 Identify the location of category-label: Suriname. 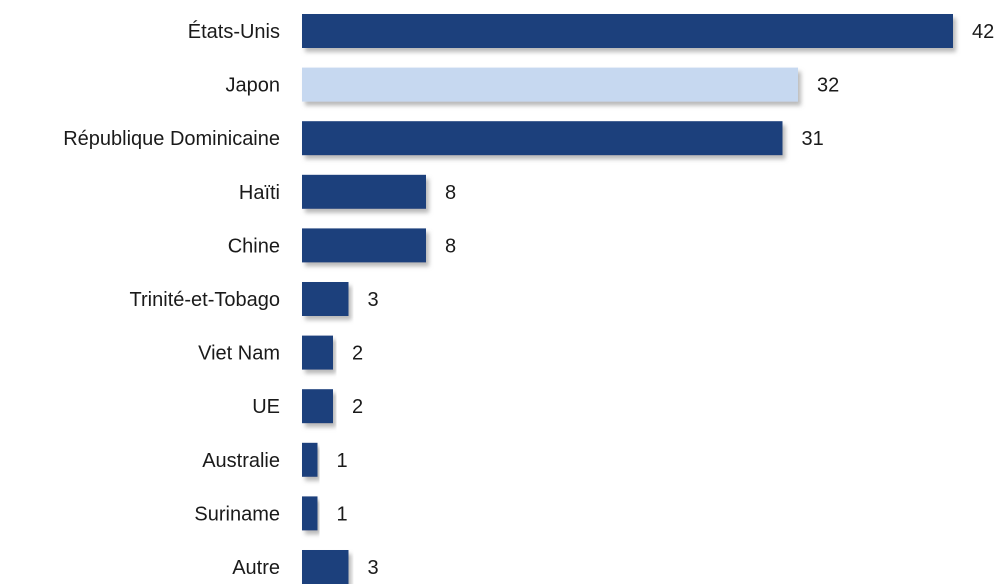
(237, 514).